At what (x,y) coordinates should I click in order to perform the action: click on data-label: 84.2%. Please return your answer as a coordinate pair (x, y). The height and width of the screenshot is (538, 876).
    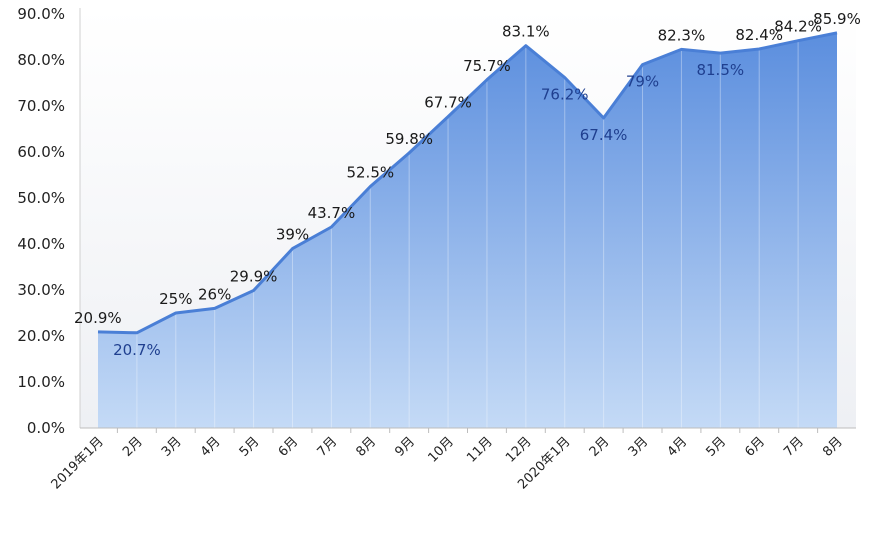
    Looking at the image, I should click on (798, 27).